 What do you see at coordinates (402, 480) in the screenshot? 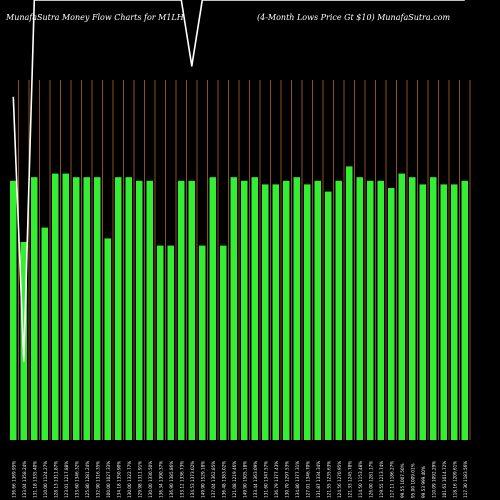
I see `x-tick-label: 99.55 1007.50%` at bounding box center [402, 480].